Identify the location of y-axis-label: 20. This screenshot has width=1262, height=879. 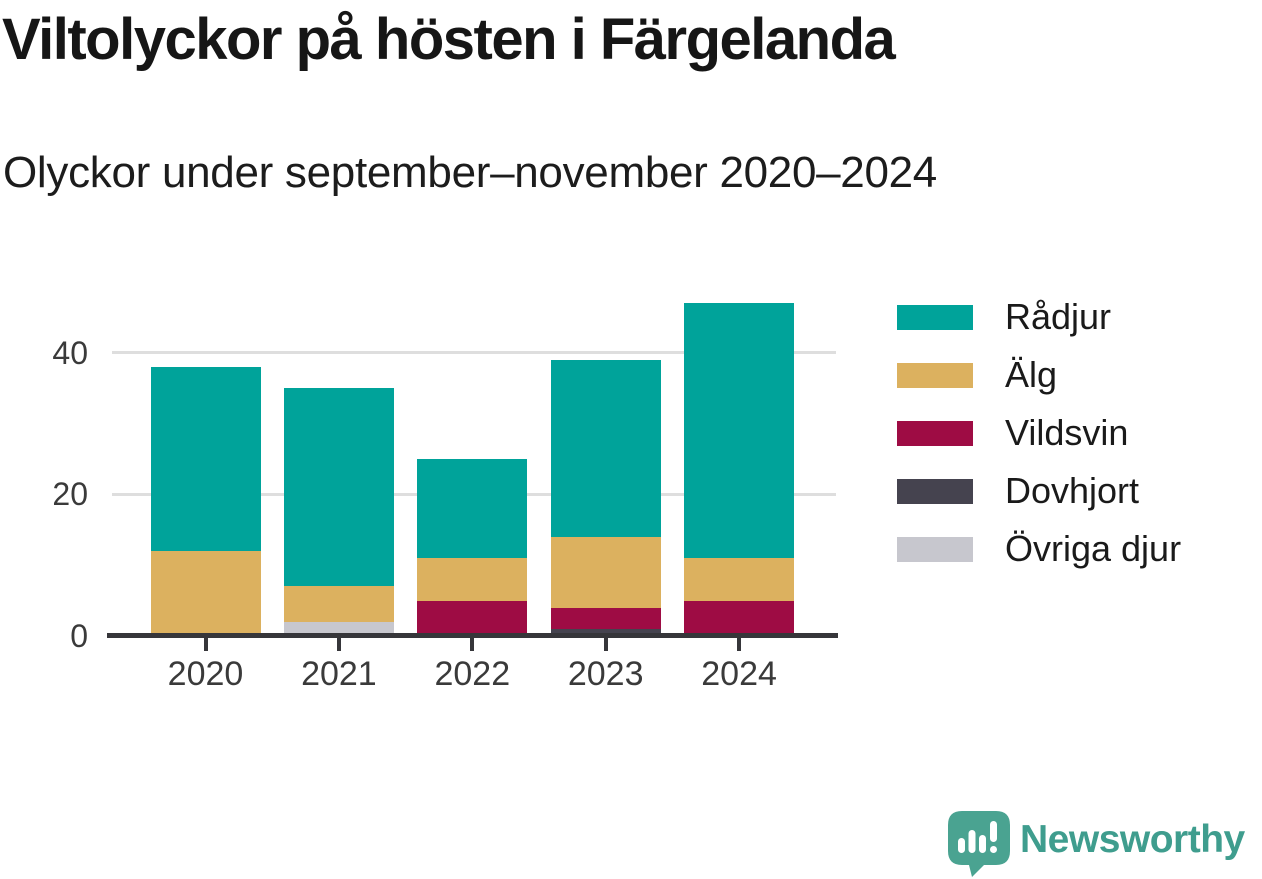
(70, 494).